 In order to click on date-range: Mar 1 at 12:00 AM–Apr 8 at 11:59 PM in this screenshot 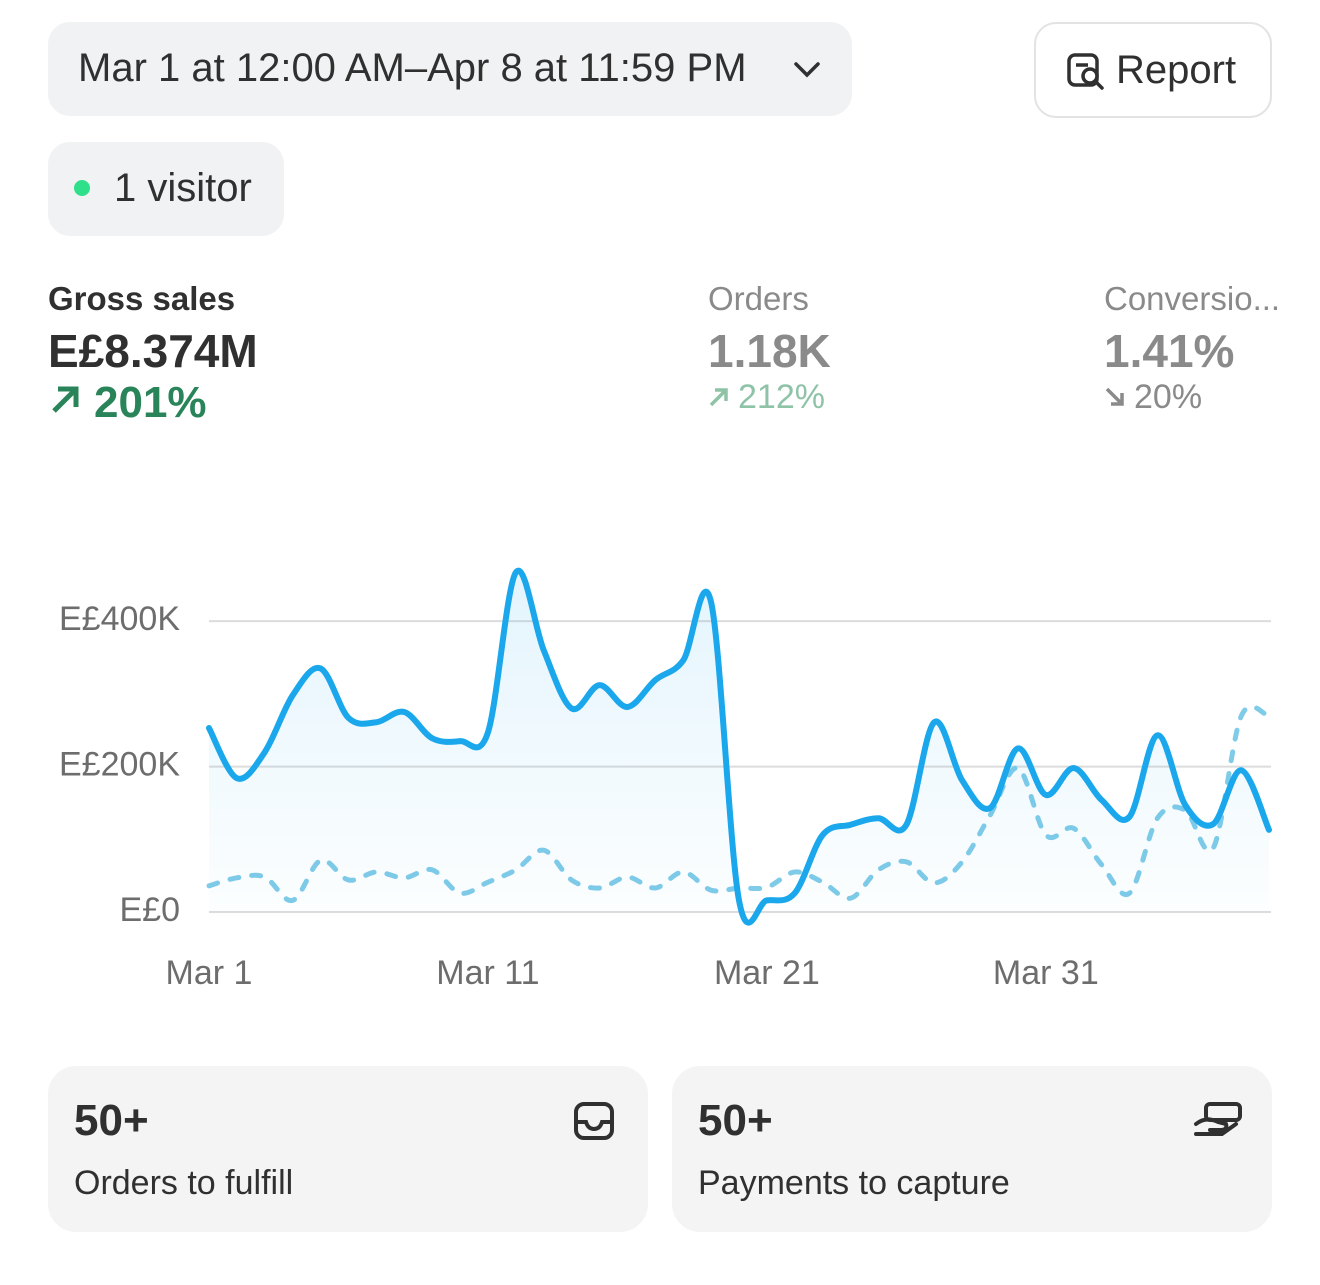, I will do `click(412, 68)`.